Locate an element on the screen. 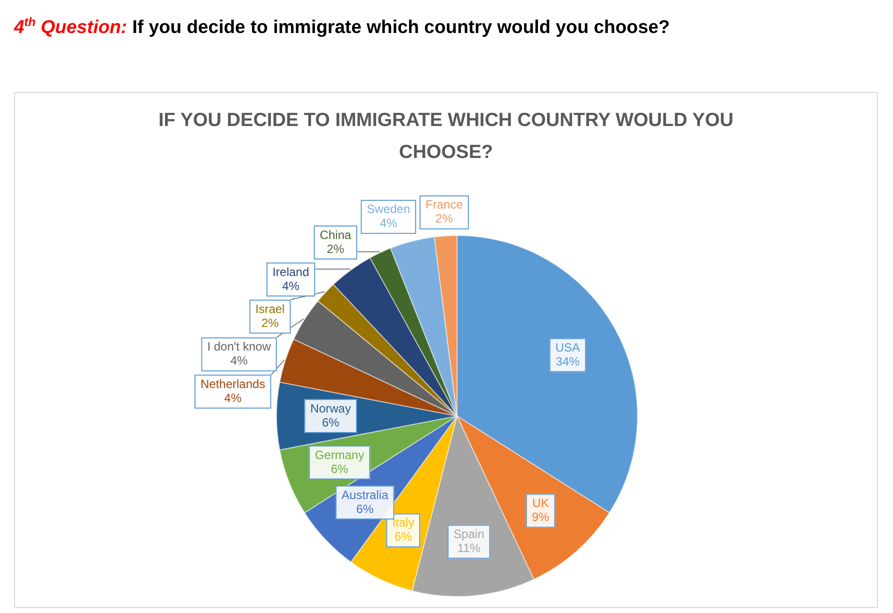 The image size is (893, 613). slice-label: Germany is located at coordinates (339, 455).